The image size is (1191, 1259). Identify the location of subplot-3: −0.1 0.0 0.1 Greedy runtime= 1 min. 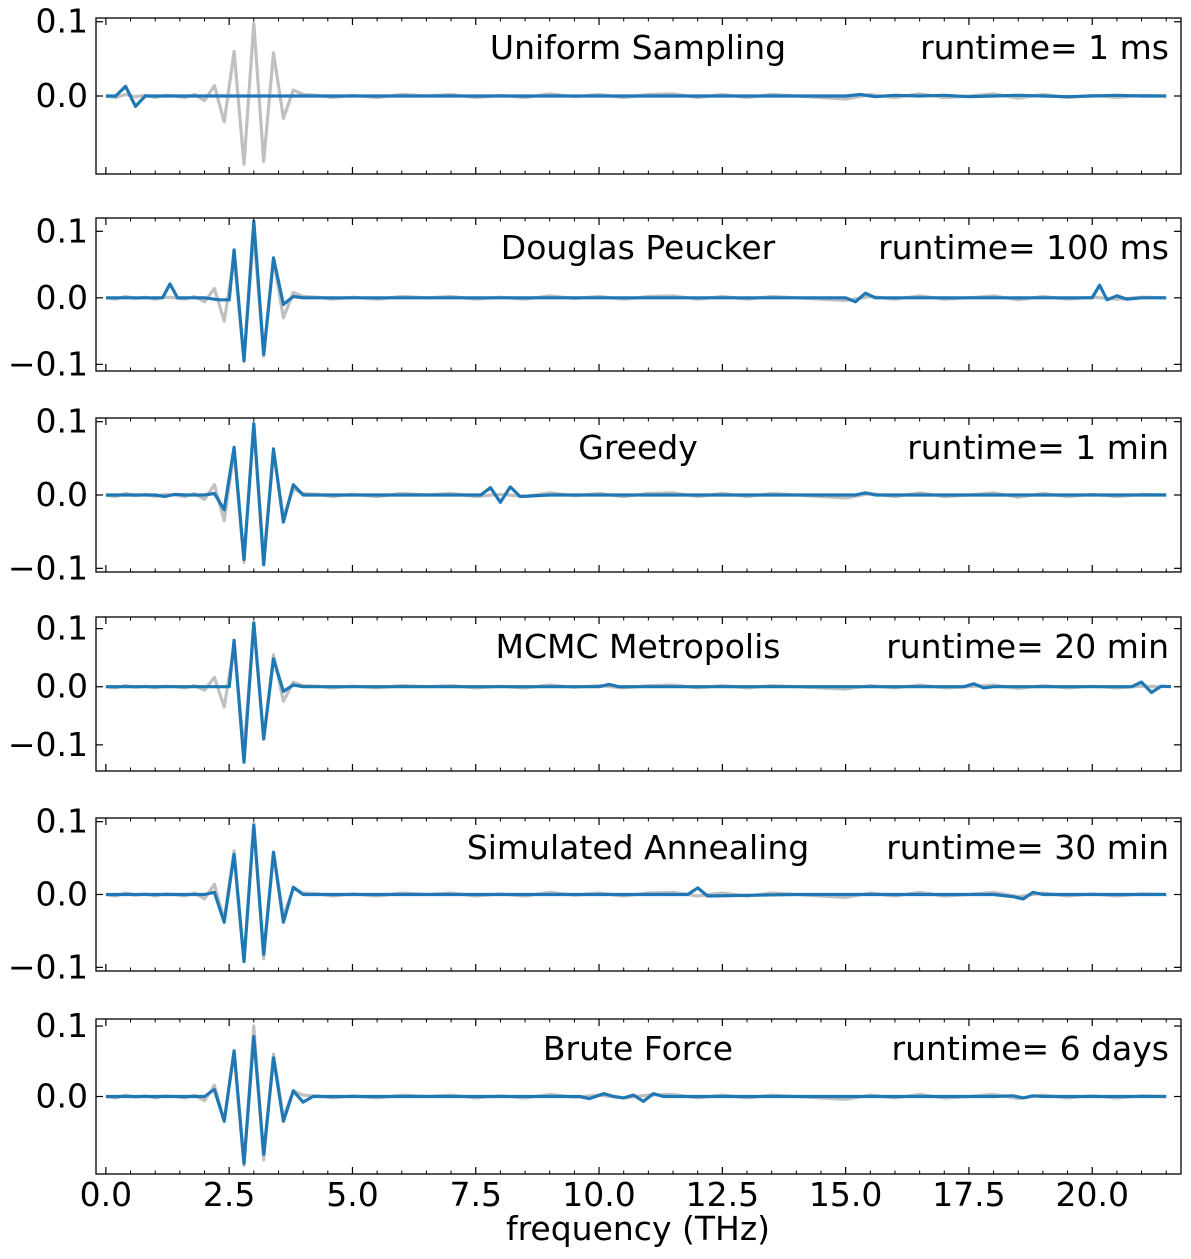
(595, 494).